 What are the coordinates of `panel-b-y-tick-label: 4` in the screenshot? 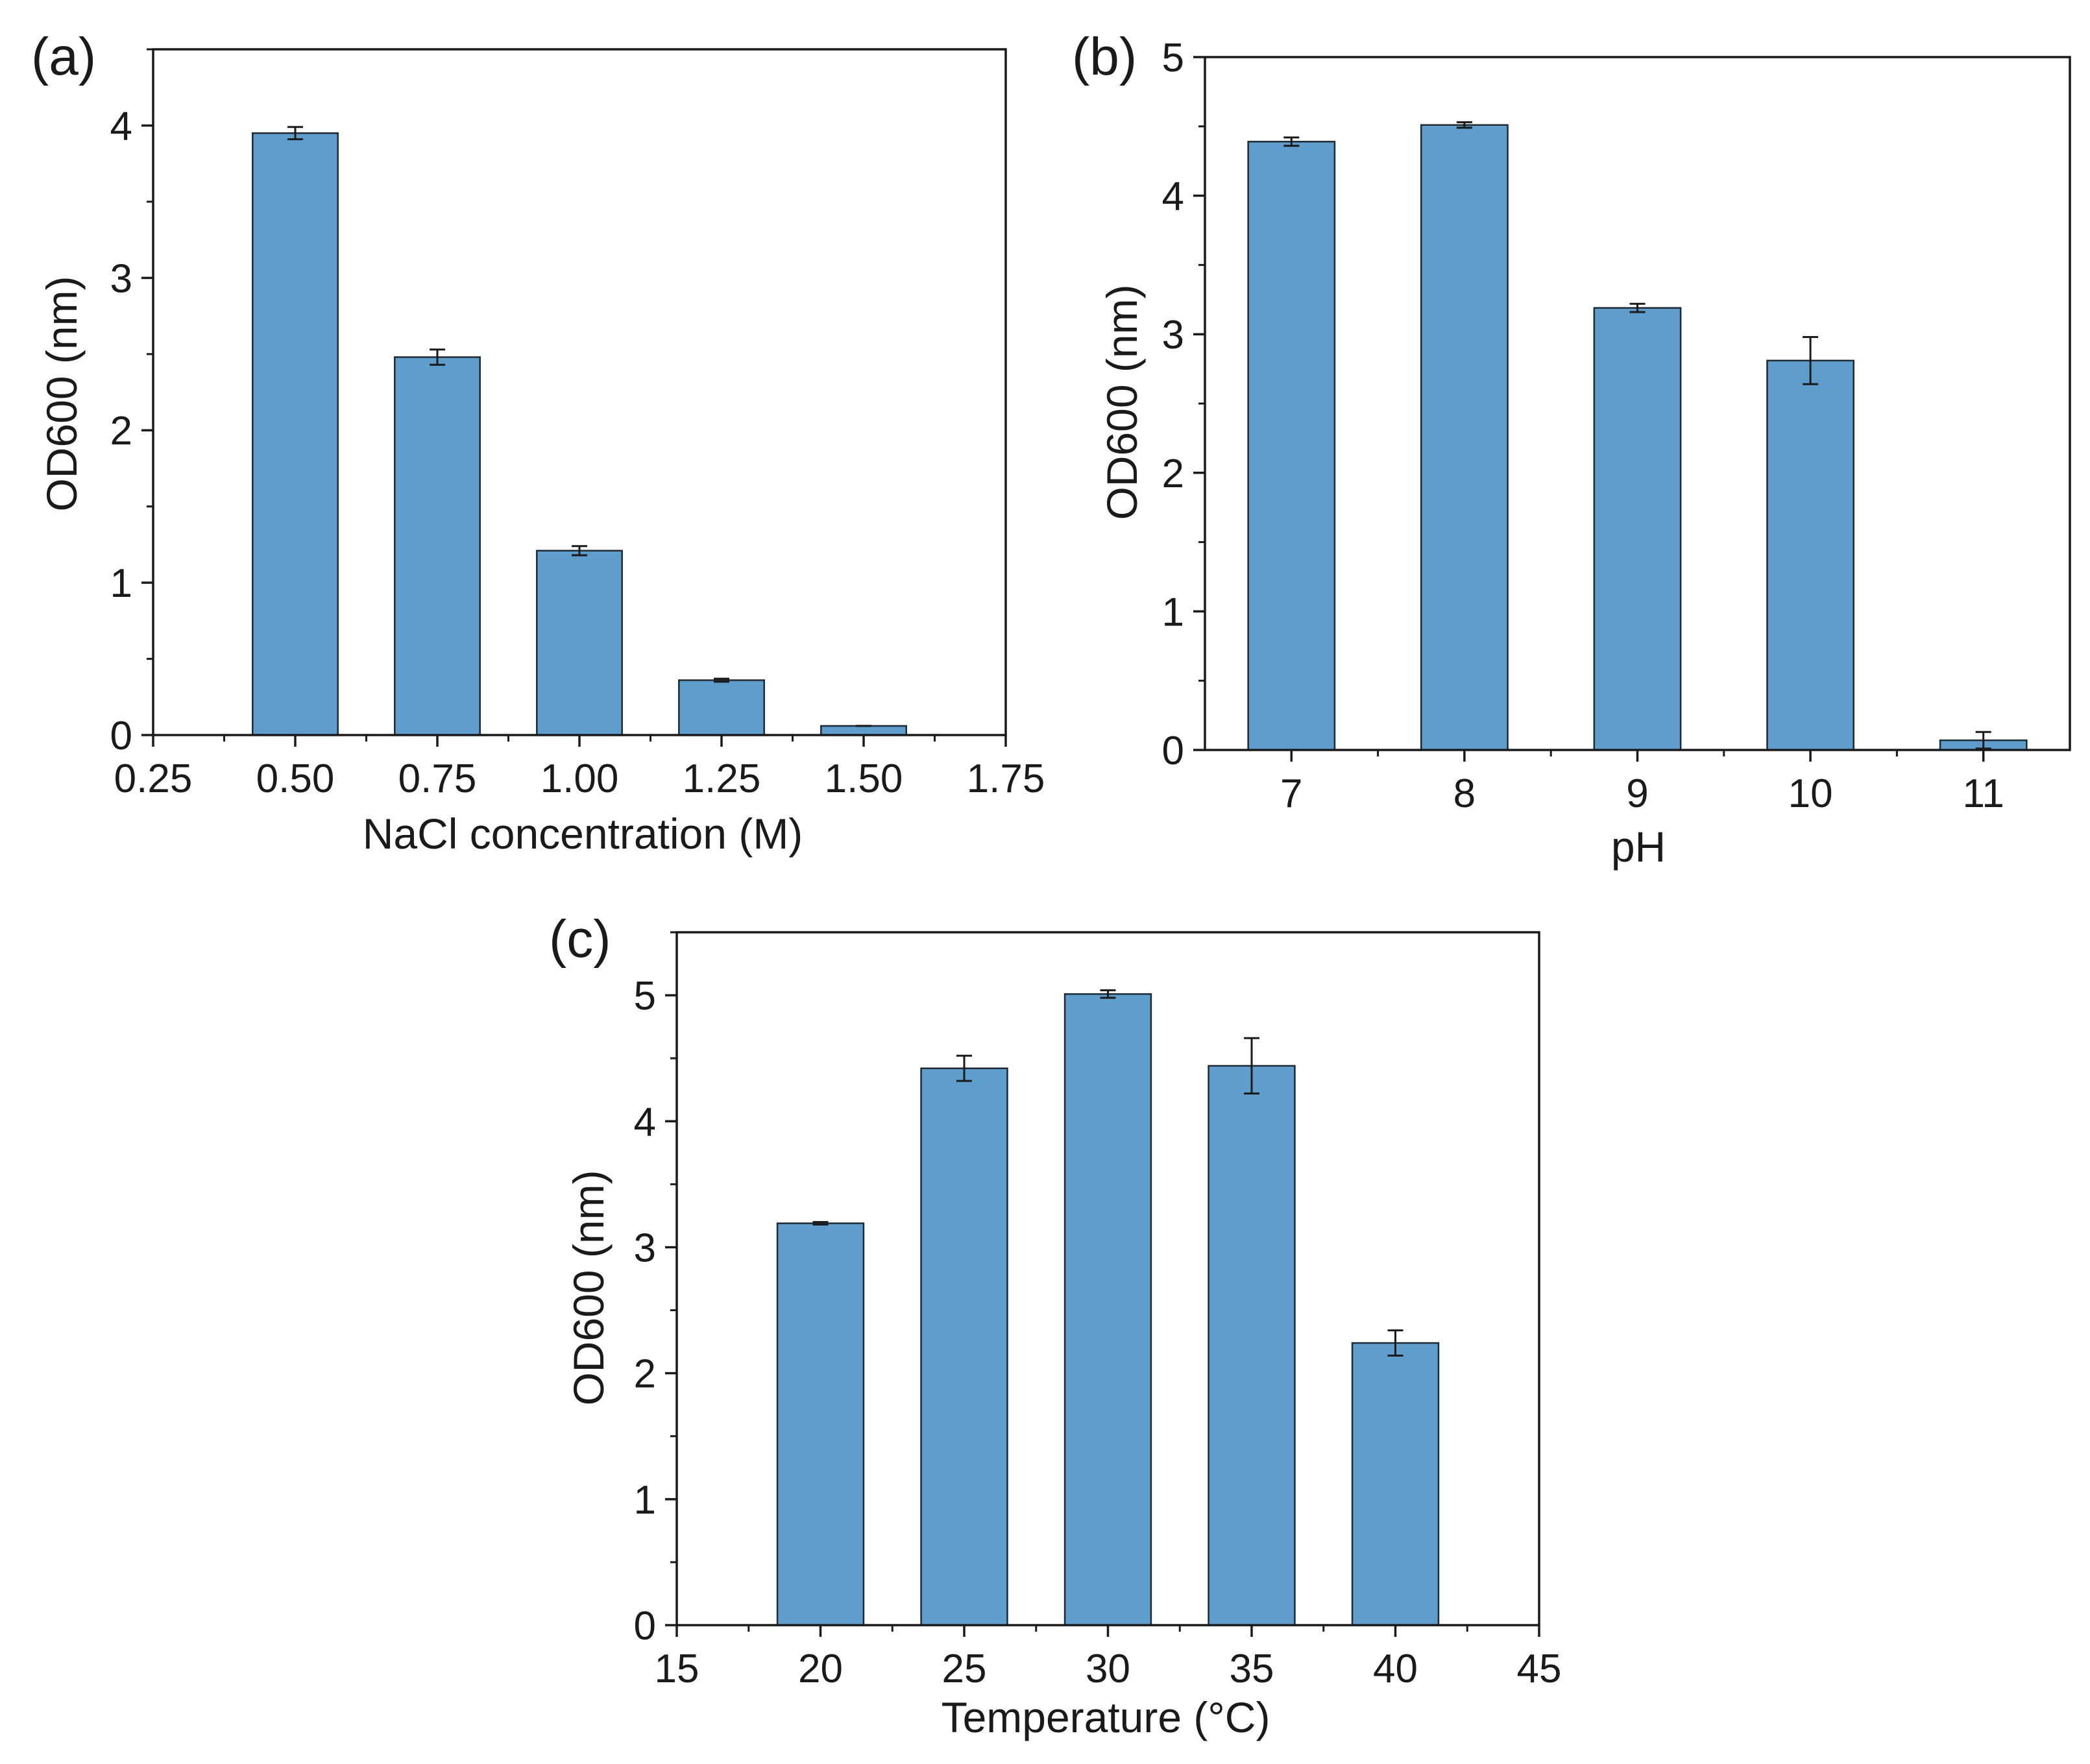 It's located at (1173, 197).